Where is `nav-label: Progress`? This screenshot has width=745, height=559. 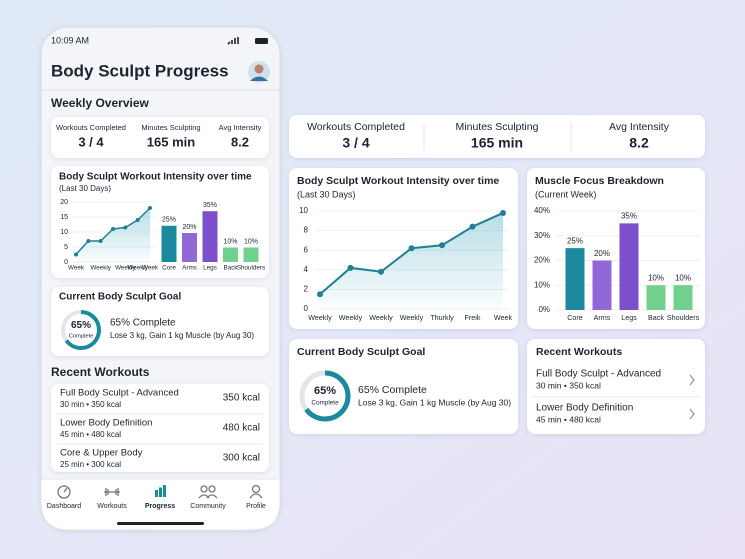
nav-label: Progress is located at coordinates (160, 506).